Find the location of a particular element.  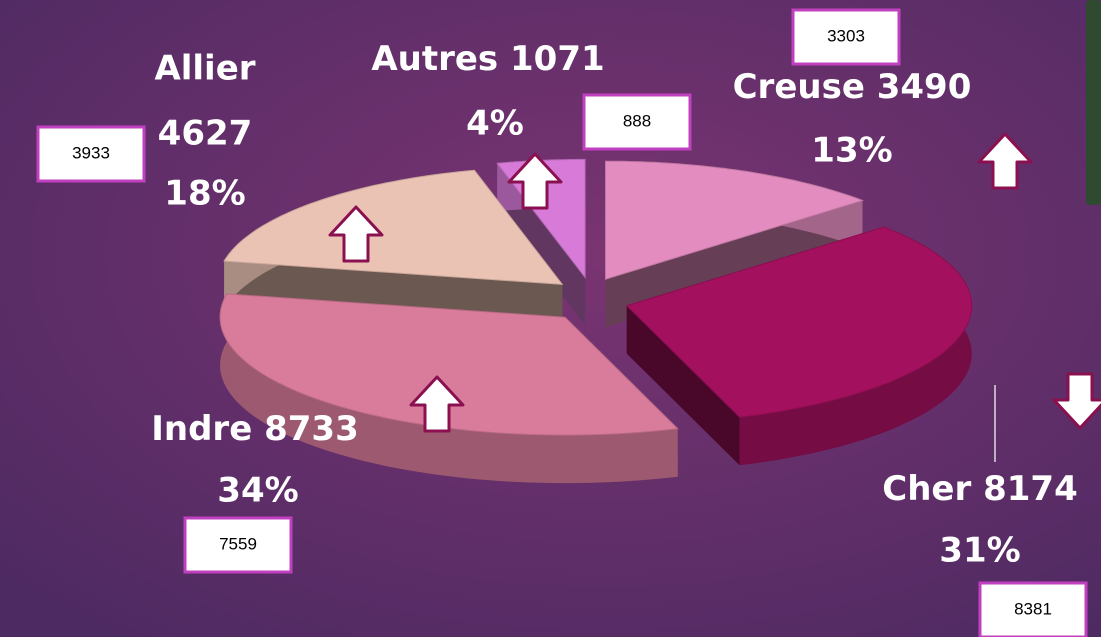

percent-label: 18% is located at coordinates (204, 194).